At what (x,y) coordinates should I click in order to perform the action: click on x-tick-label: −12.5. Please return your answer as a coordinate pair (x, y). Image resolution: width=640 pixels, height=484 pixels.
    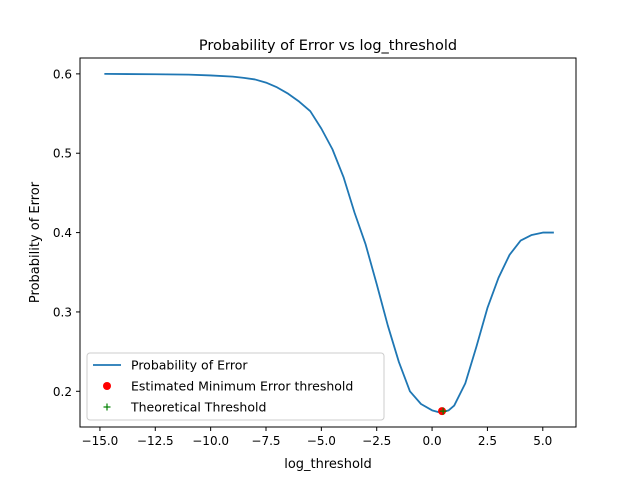
    Looking at the image, I should click on (155, 441).